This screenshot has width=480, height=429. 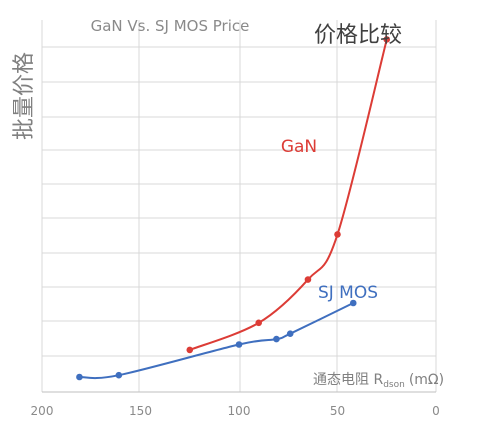 I want to click on series-label-sj-mos: SJ MOS, so click(x=348, y=293).